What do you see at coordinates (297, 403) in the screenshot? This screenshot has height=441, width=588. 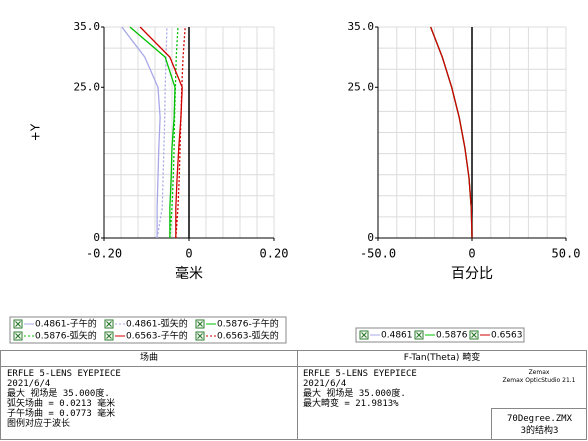 I see `divider` at bounding box center [297, 403].